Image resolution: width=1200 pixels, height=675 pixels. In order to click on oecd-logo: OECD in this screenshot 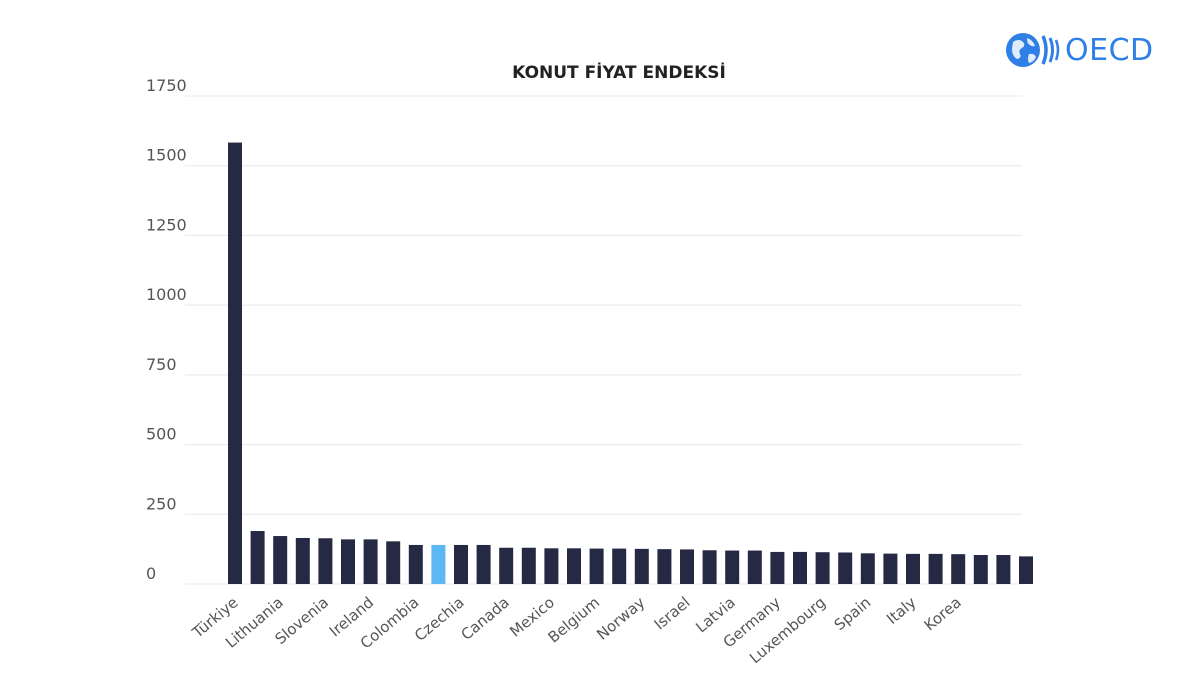, I will do `click(1079, 50)`.